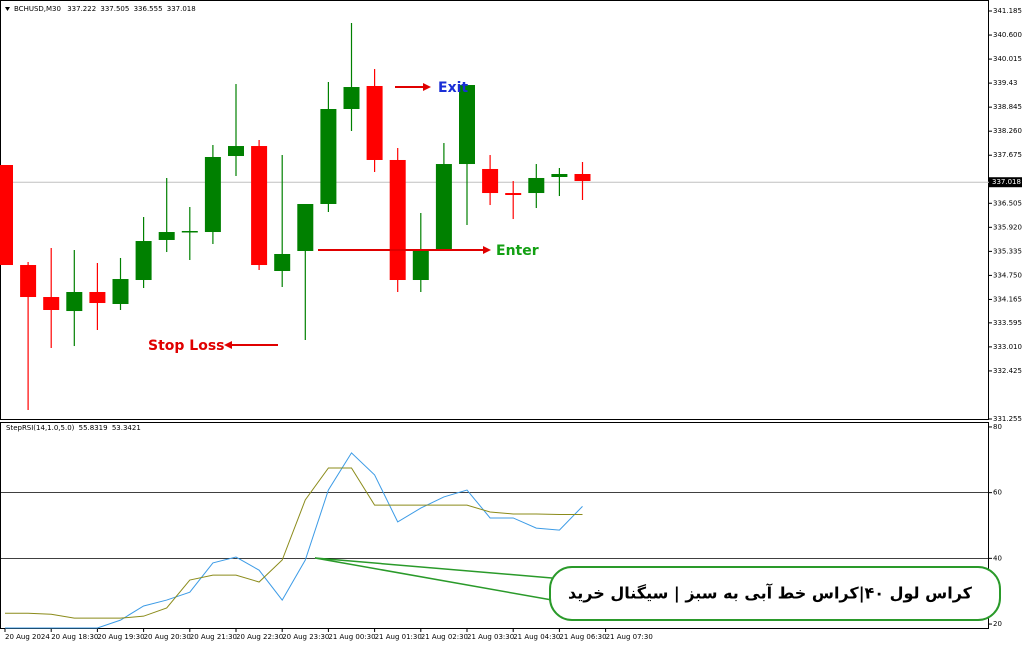 The height and width of the screenshot is (646, 1024). What do you see at coordinates (81, 9) in the screenshot?
I see `open: 337.222` at bounding box center [81, 9].